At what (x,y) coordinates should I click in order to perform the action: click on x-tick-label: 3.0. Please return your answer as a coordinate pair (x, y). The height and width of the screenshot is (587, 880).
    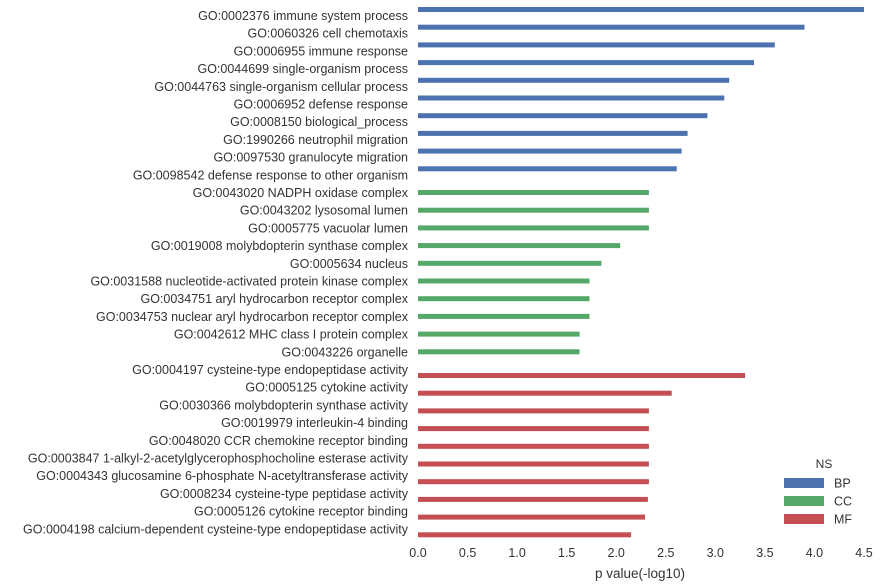
    Looking at the image, I should click on (715, 553).